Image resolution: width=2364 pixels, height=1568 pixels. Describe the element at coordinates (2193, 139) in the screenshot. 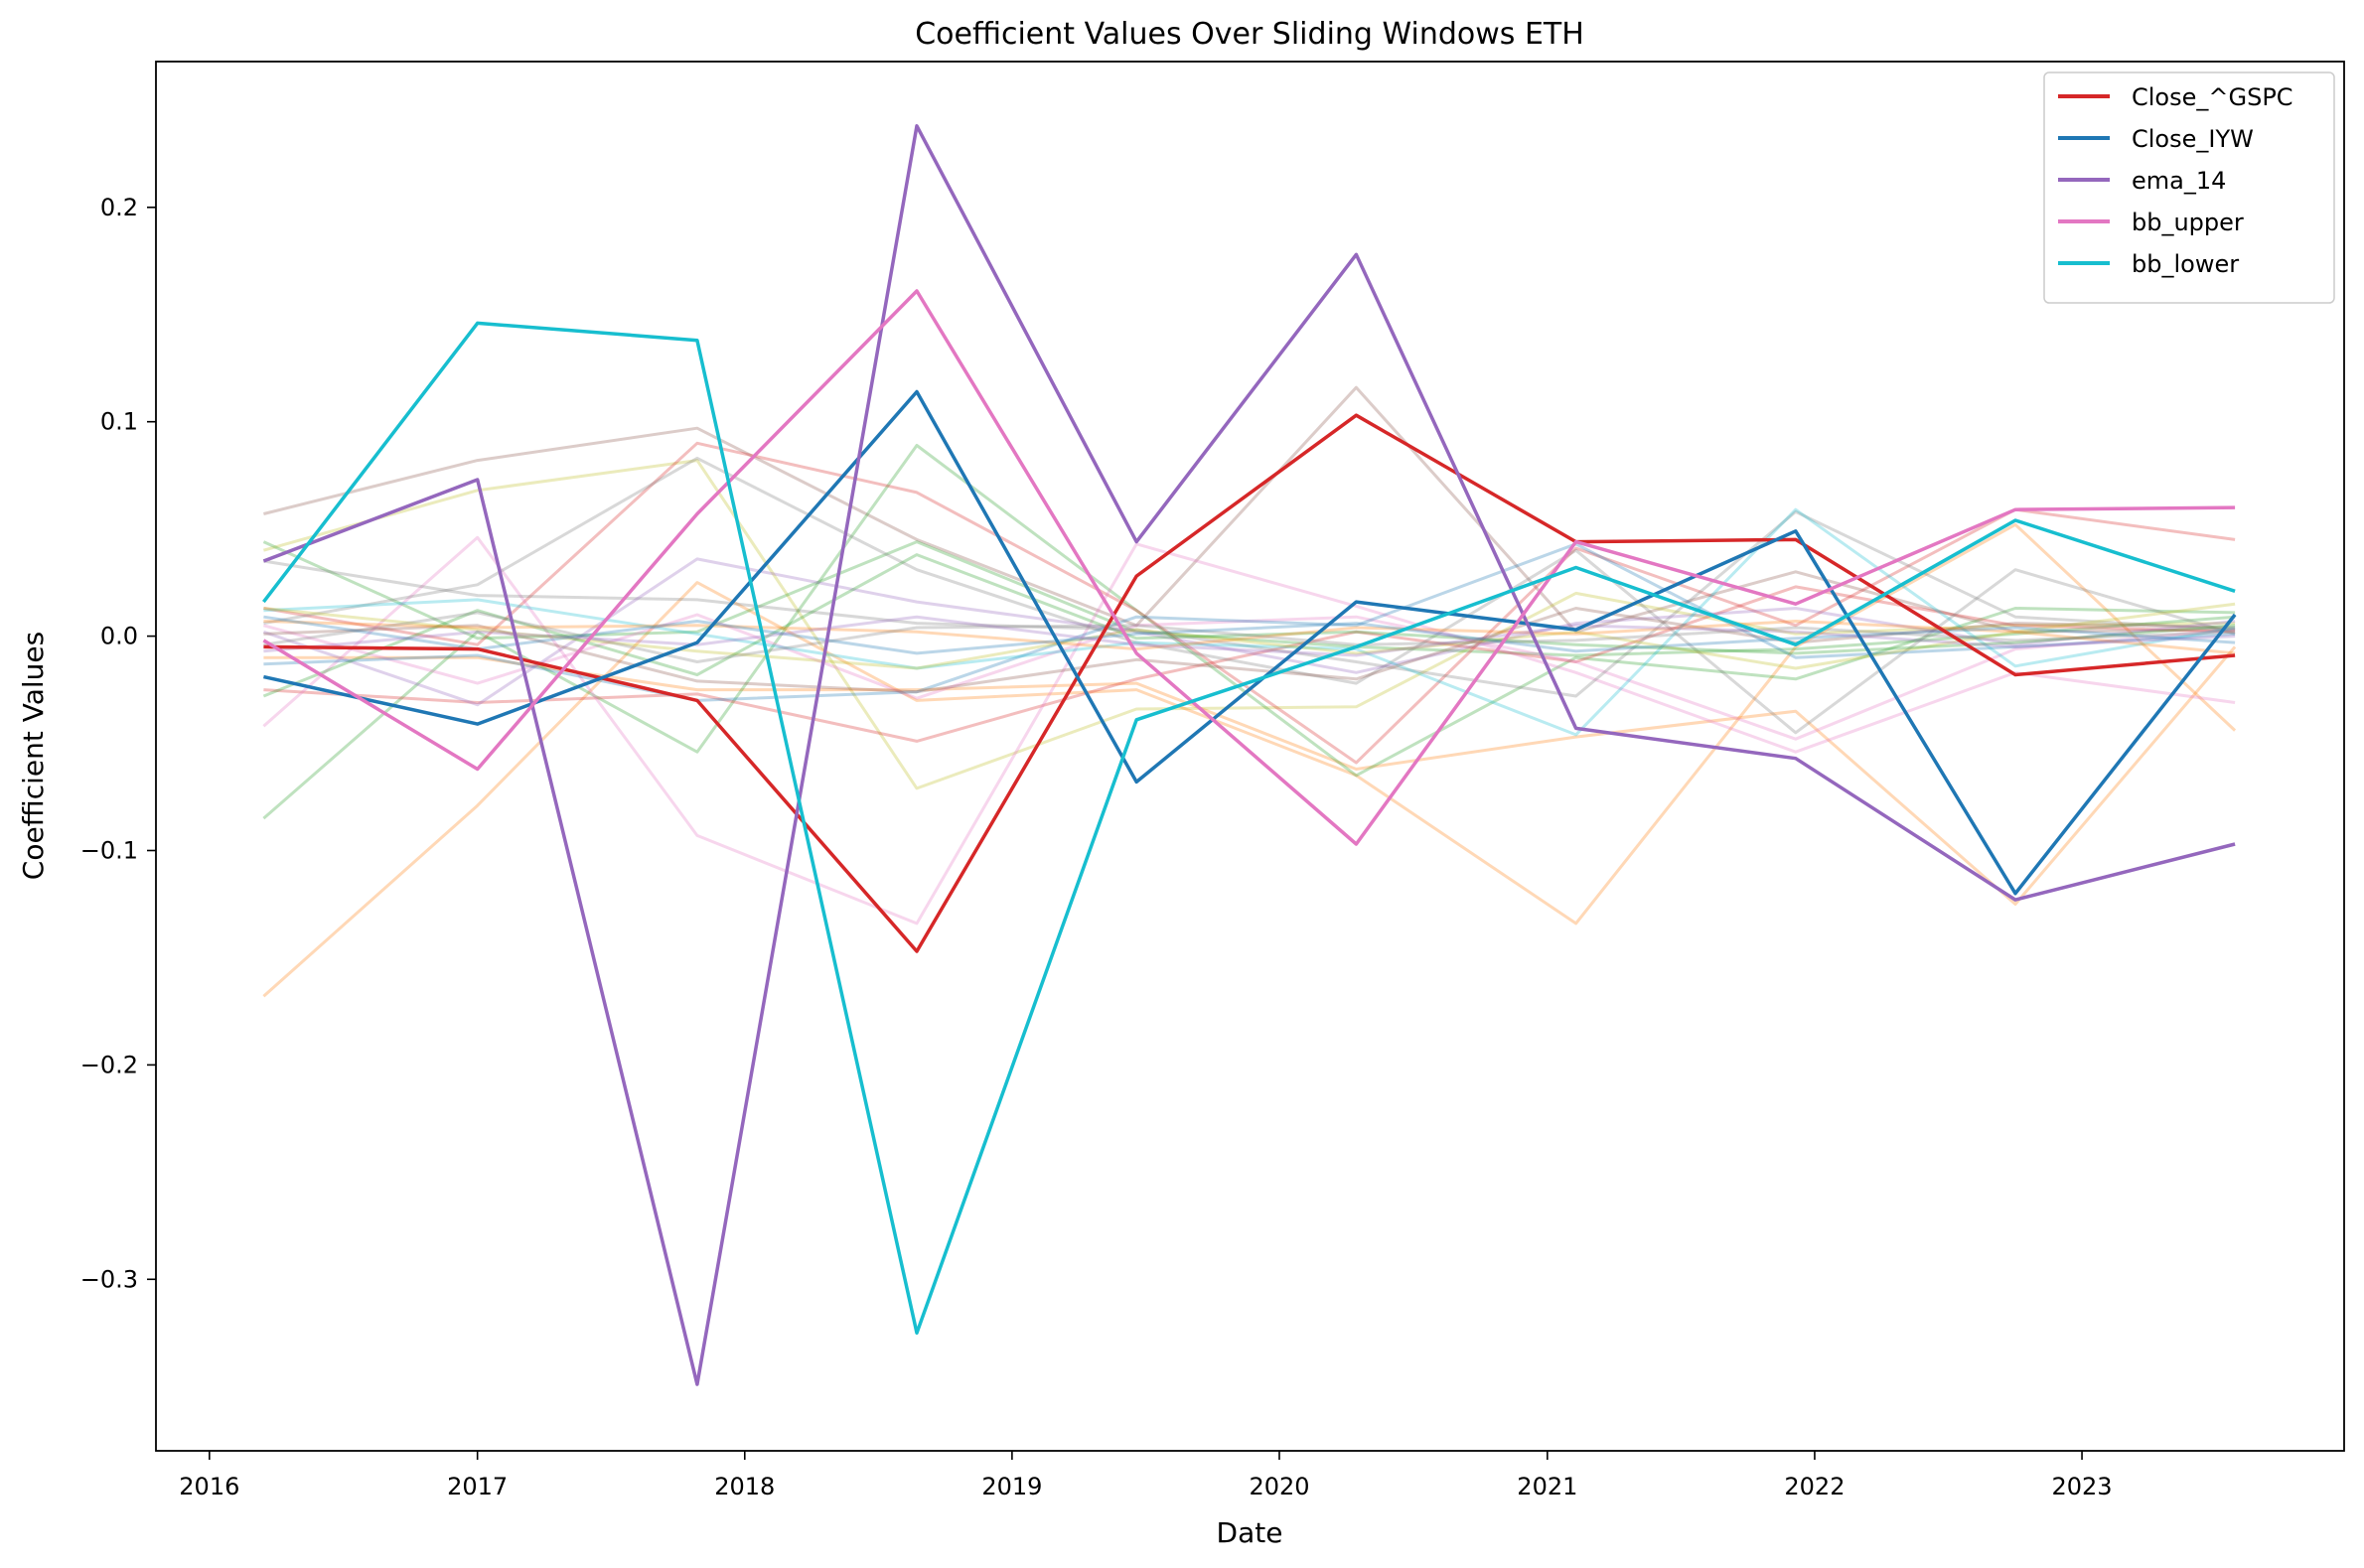

I see `legend-label: Close_IYW` at that location.